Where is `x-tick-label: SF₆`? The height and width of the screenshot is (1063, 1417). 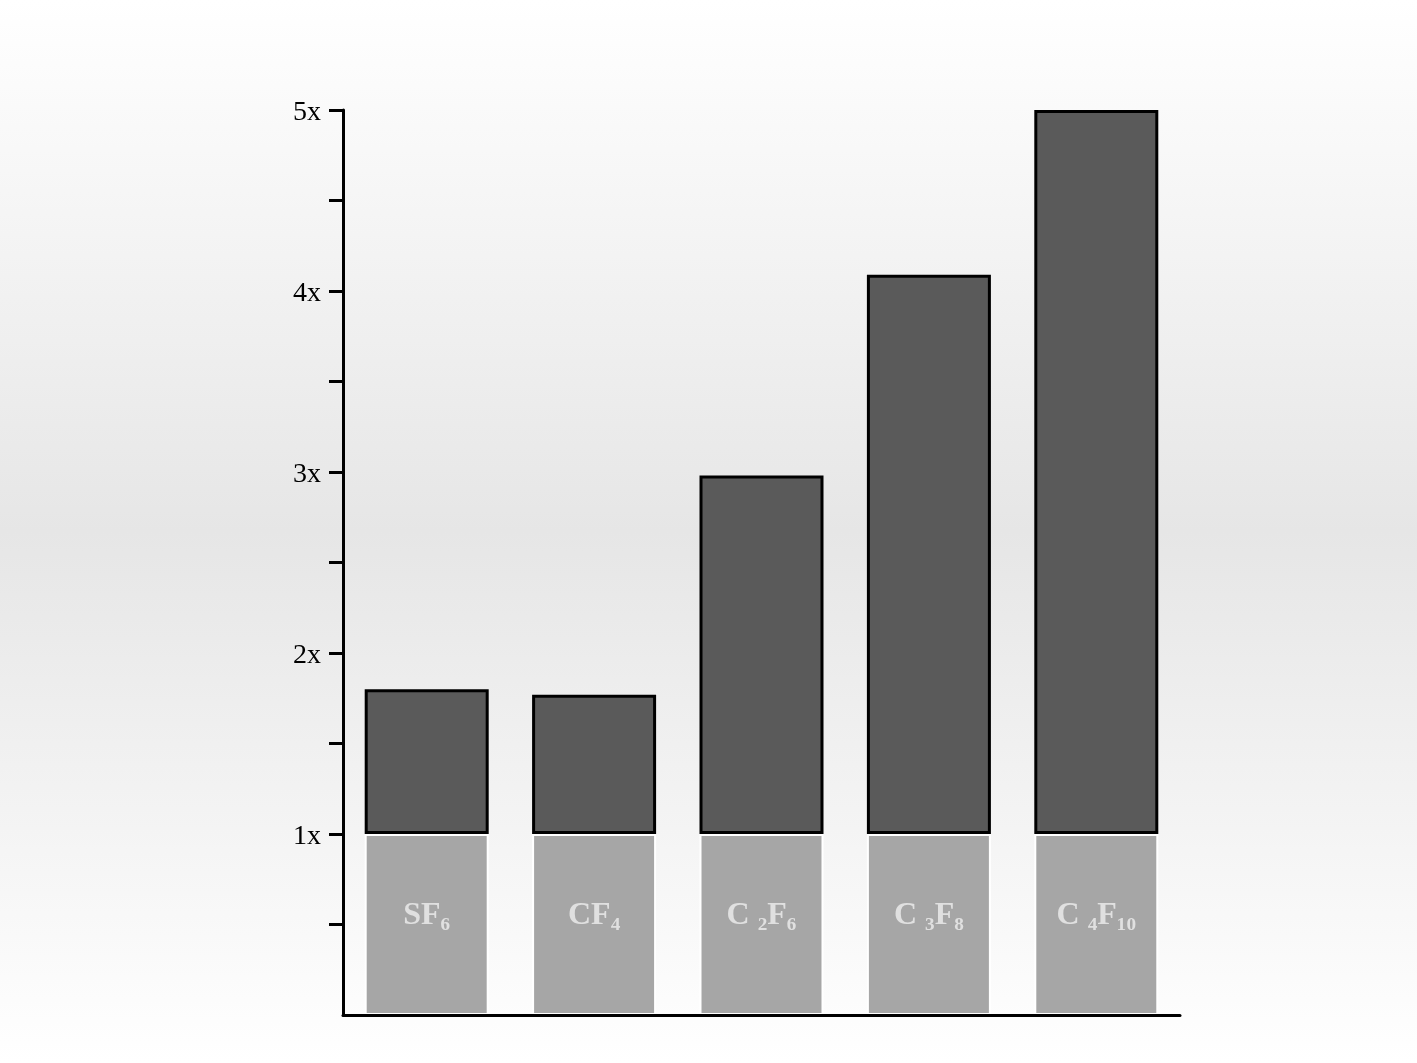
x-tick-label: SF₆ is located at coordinates (427, 913).